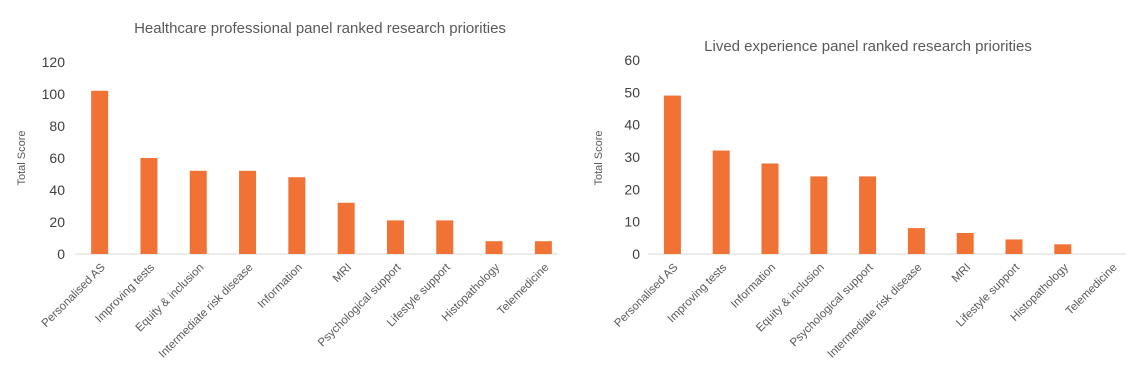 The image size is (1136, 382). Describe the element at coordinates (54, 94) in the screenshot. I see `y-tick-label: 100` at that location.